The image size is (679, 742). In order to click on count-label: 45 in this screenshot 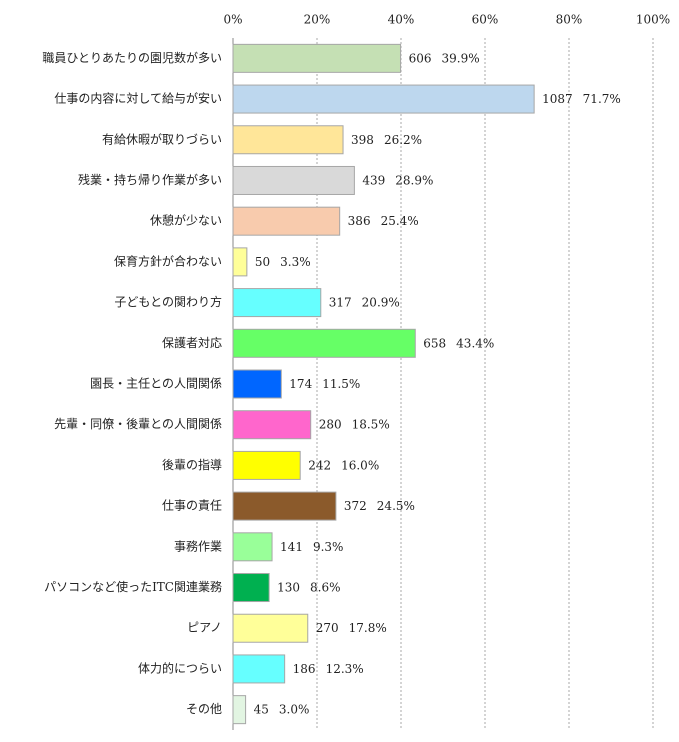, I will do `click(261, 709)`.